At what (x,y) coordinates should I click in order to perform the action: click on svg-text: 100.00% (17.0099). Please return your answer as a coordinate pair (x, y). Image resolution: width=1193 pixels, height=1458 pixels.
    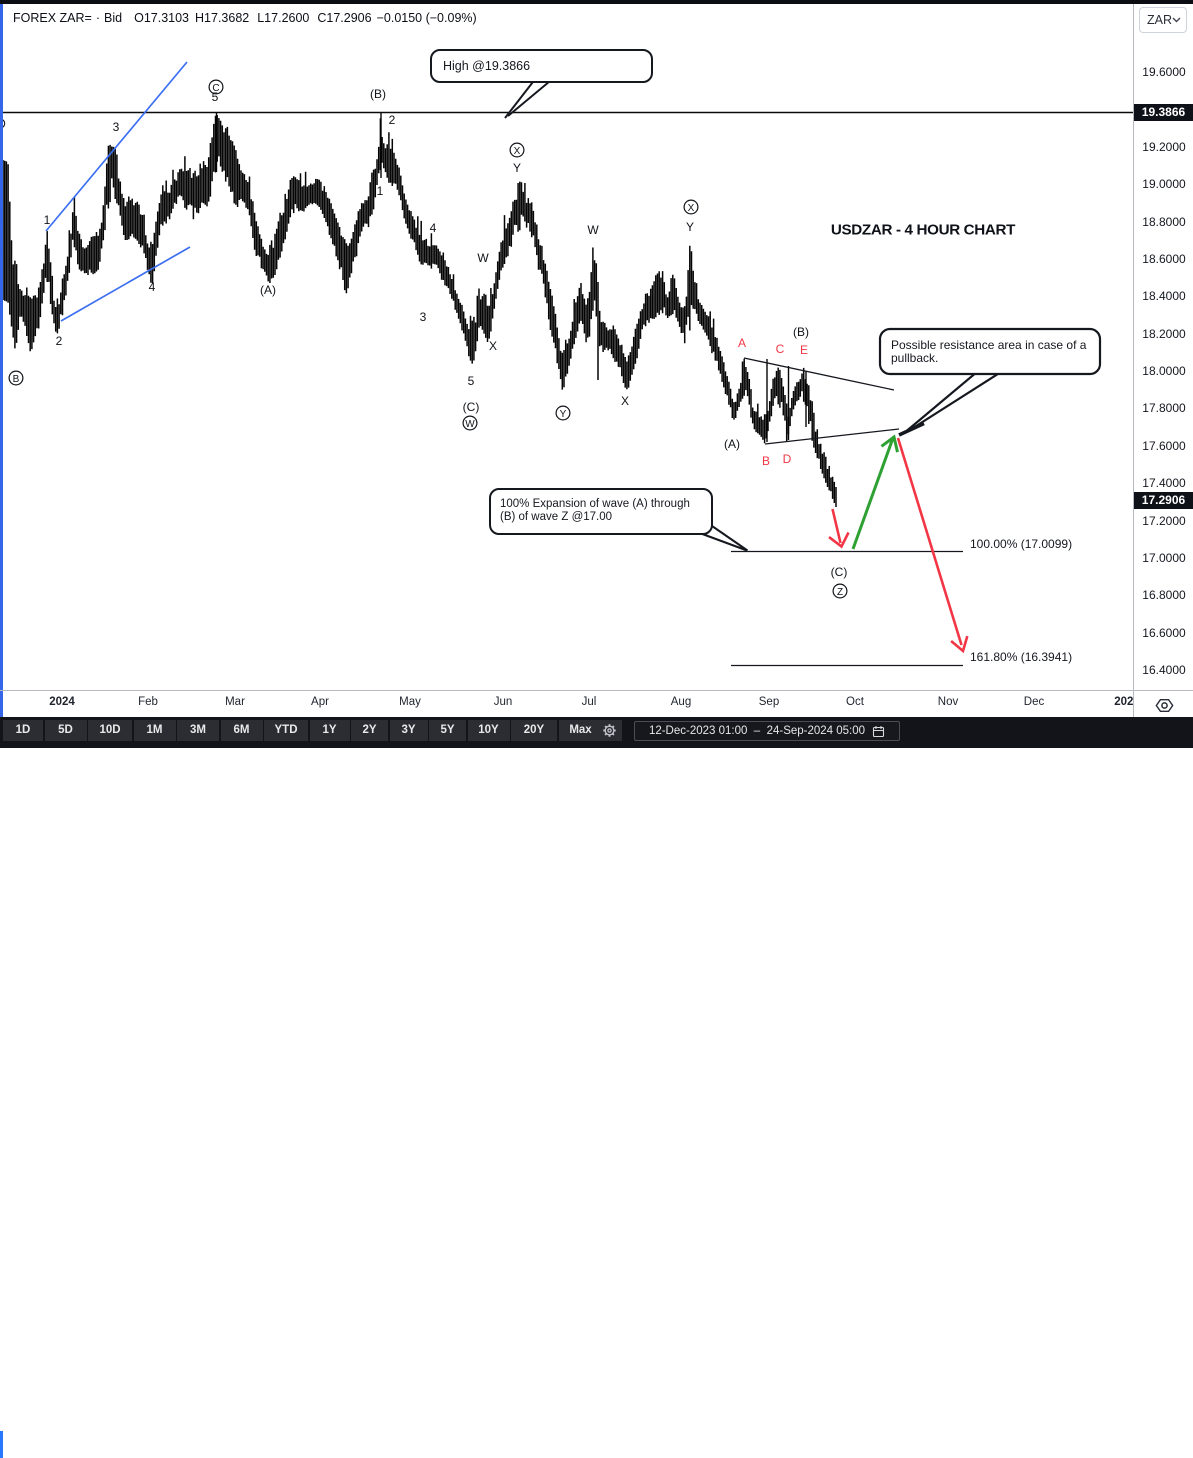
    Looking at the image, I should click on (1021, 544).